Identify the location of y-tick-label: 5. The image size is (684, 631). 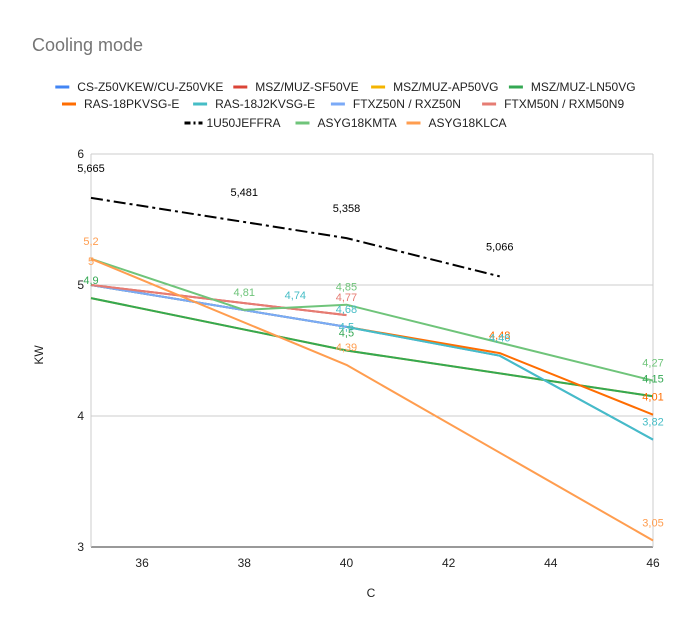
(80, 285).